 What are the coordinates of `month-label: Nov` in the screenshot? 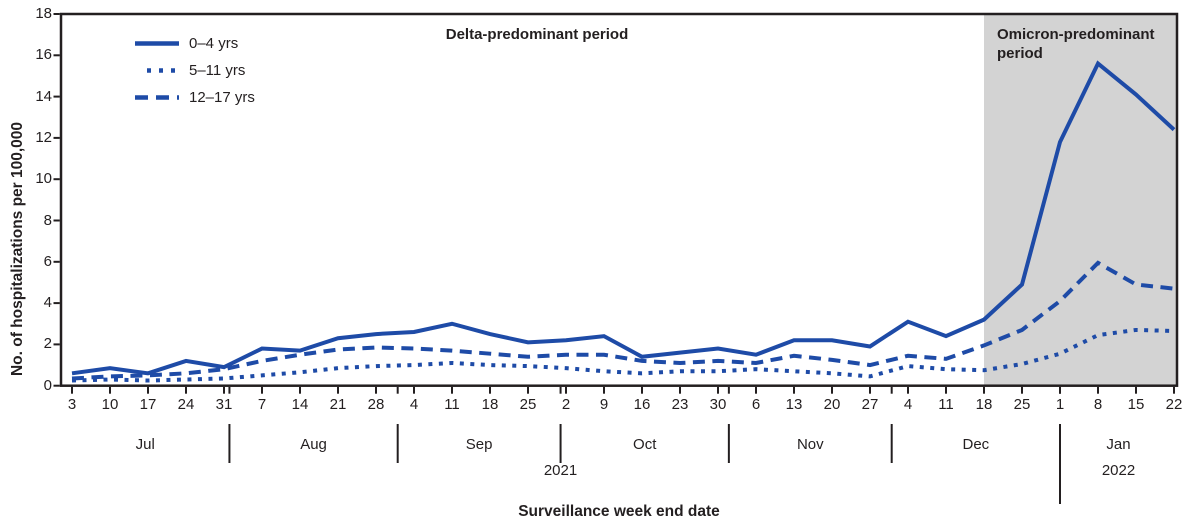 It's located at (810, 444).